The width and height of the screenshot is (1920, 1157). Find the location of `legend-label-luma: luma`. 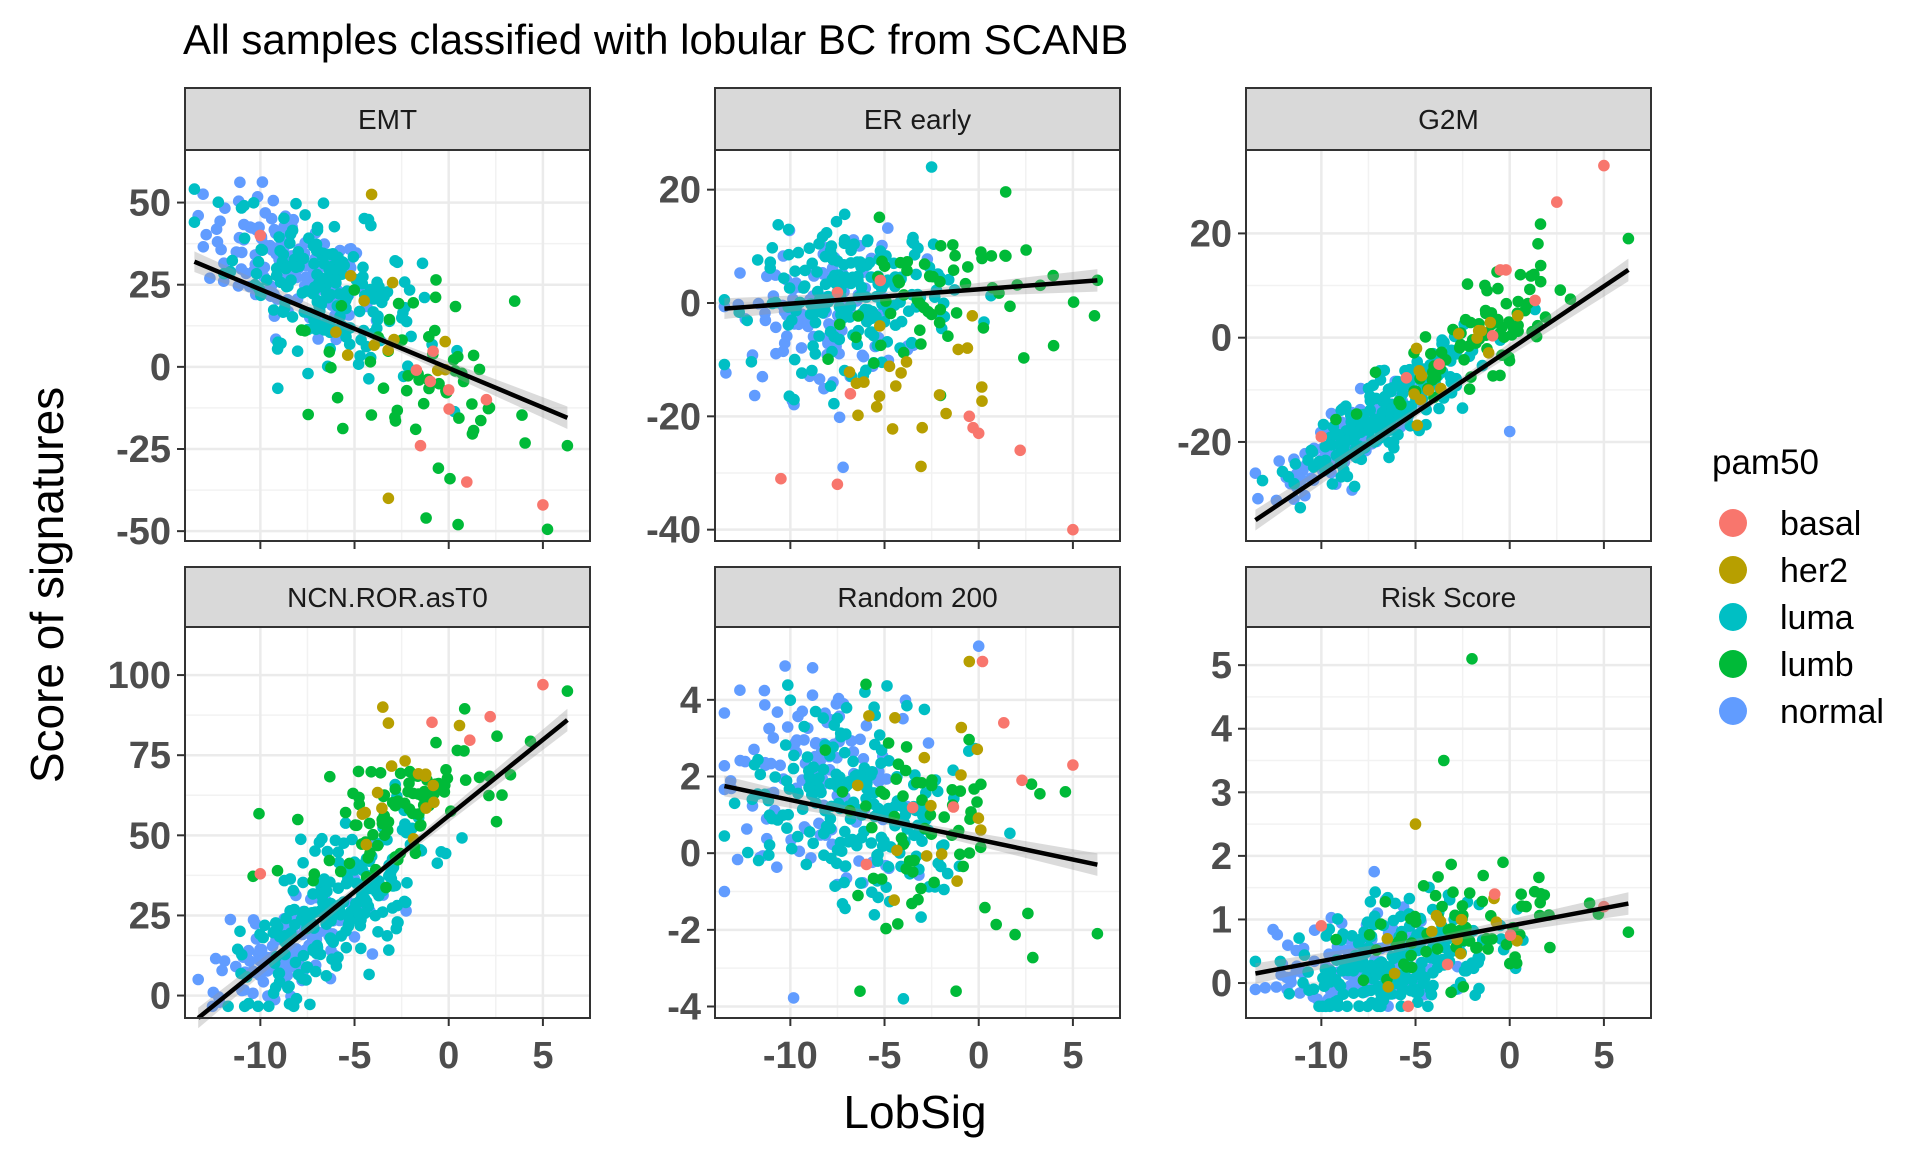

legend-label-luma: luma is located at coordinates (1817, 618).